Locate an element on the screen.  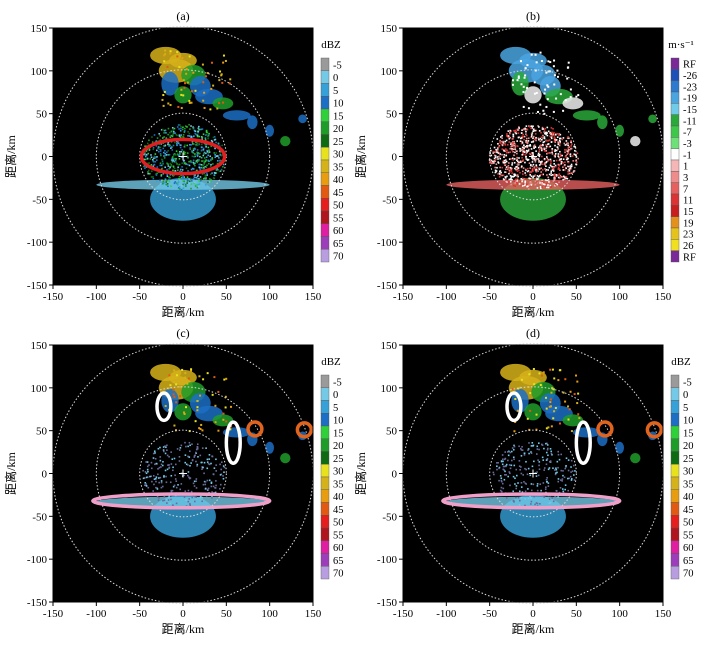
legend-label: 35 is located at coordinates (688, 484).